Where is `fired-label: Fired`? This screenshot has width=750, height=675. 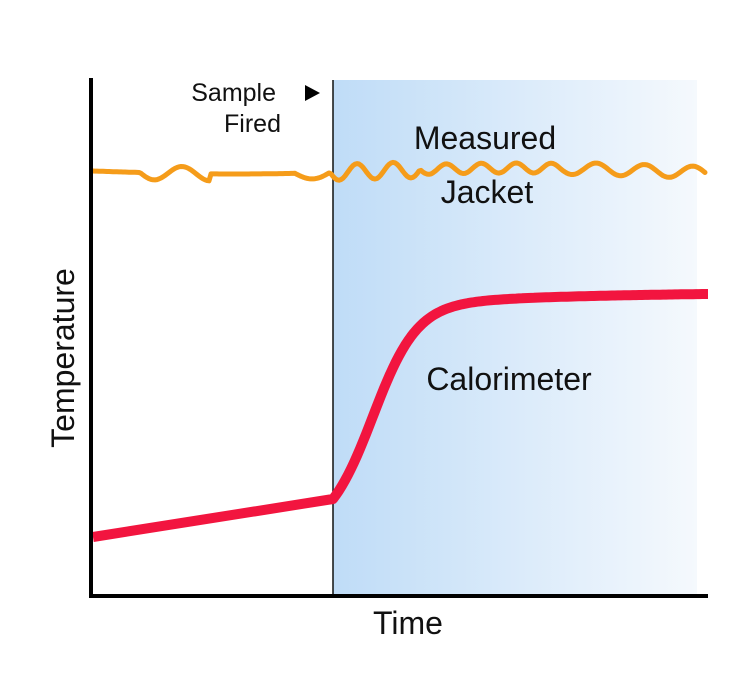
fired-label: Fired is located at coordinates (252, 124).